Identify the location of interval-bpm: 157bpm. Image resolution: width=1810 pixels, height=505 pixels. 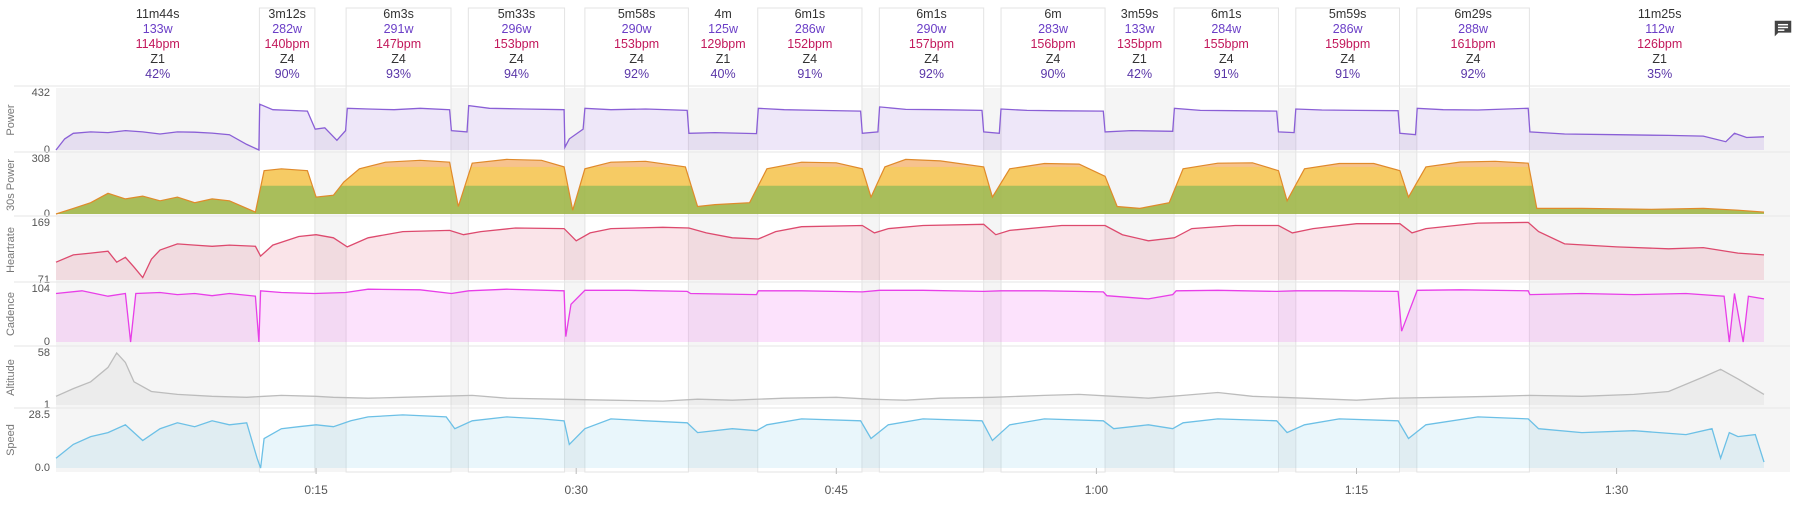
(931, 44).